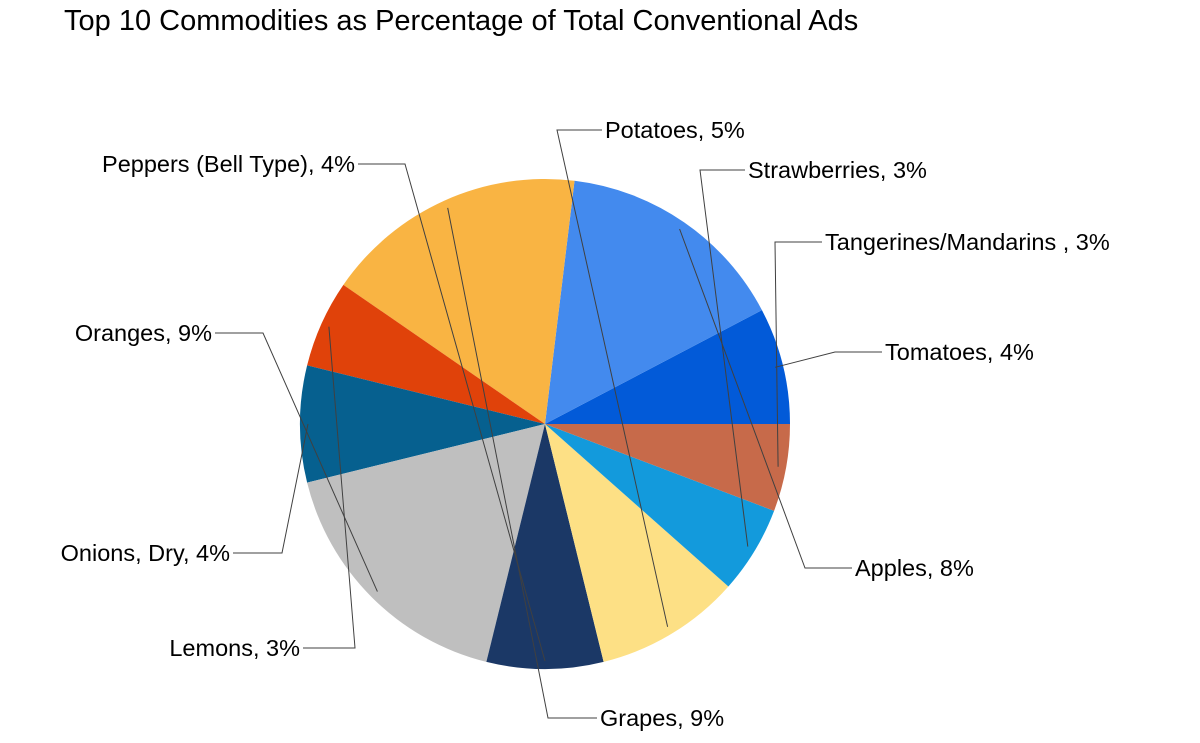  I want to click on pie-slice-potatoes, so click(637, 543).